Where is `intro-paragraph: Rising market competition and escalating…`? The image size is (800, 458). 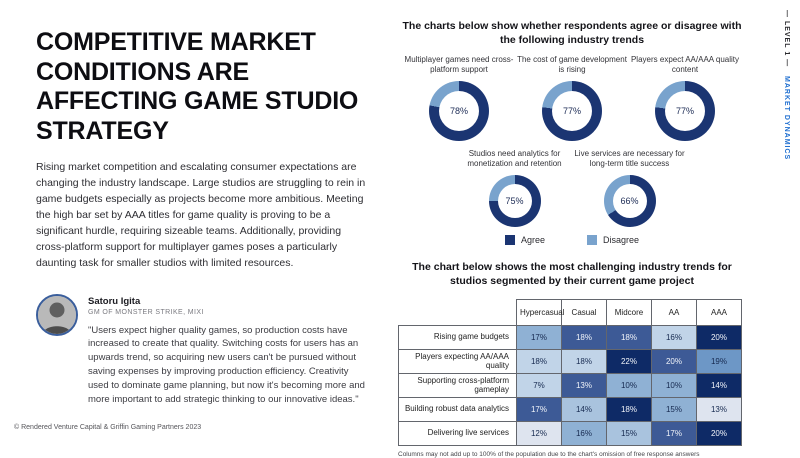
intro-paragraph: Rising market competition and escalating… is located at coordinates (201, 215).